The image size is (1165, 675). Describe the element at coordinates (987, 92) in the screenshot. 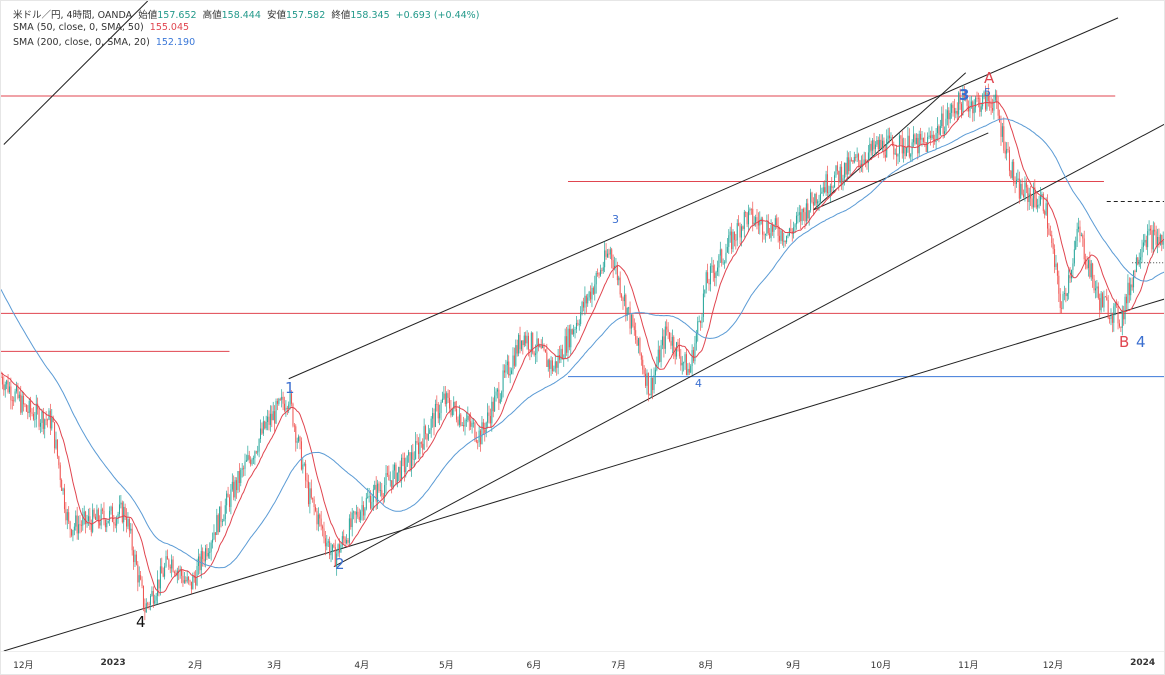

I see `wave-label-5: 5` at that location.